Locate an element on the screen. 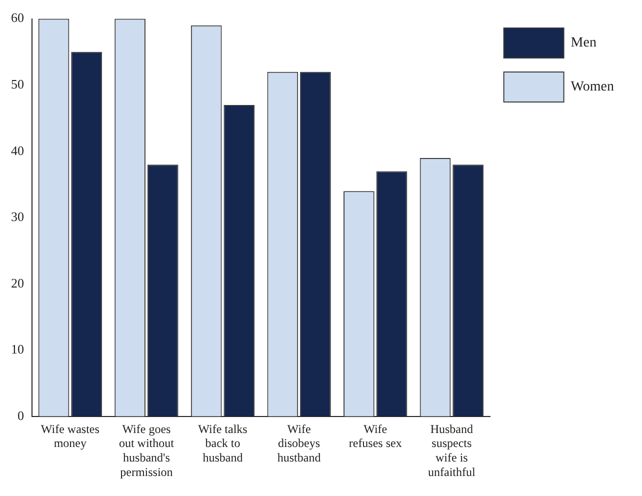 The height and width of the screenshot is (496, 642). y-tick-label: 20 is located at coordinates (17, 282).